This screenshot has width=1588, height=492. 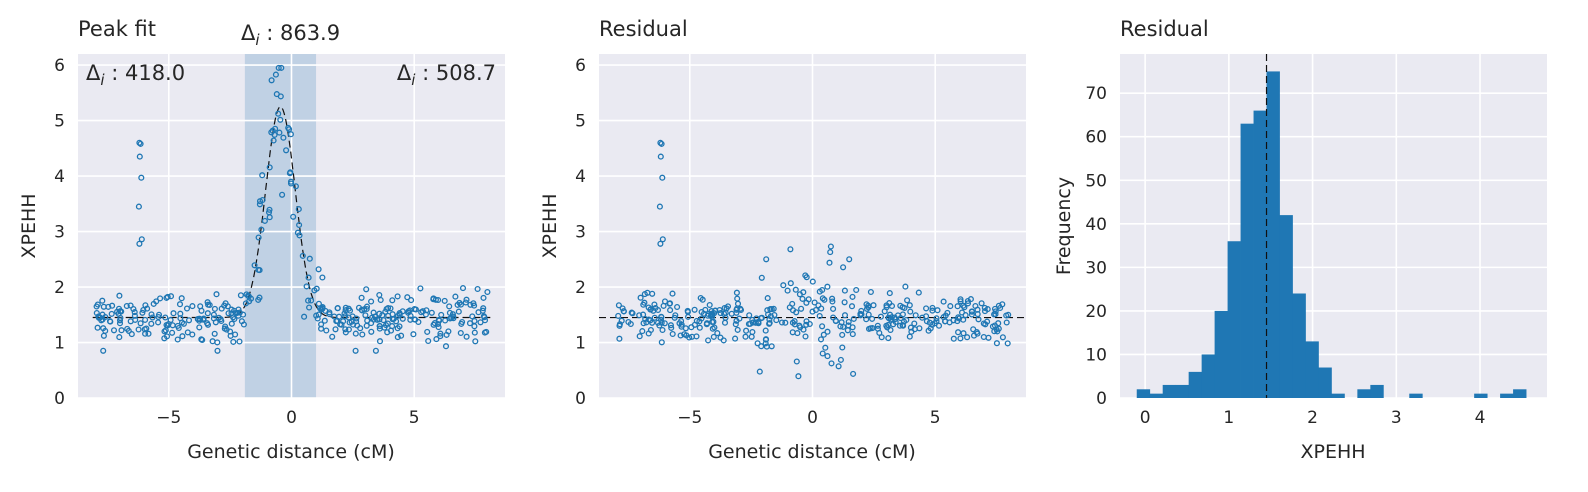 What do you see at coordinates (1480, 418) in the screenshot?
I see `x-tick-label: 4` at bounding box center [1480, 418].